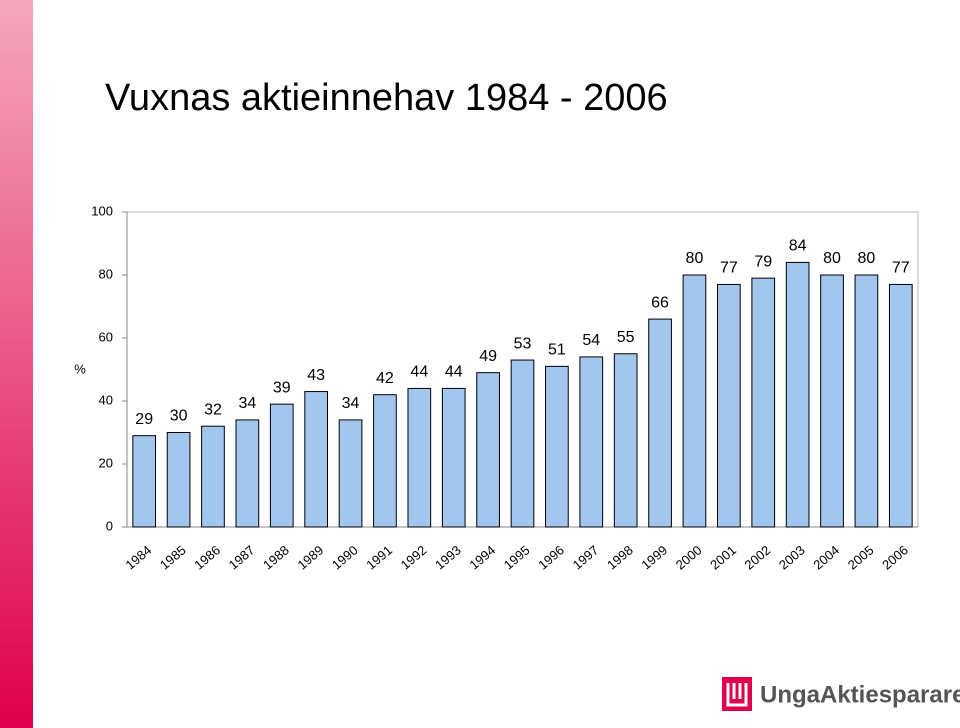 This screenshot has width=960, height=728. Describe the element at coordinates (591, 340) in the screenshot. I see `value-label: 54` at that location.